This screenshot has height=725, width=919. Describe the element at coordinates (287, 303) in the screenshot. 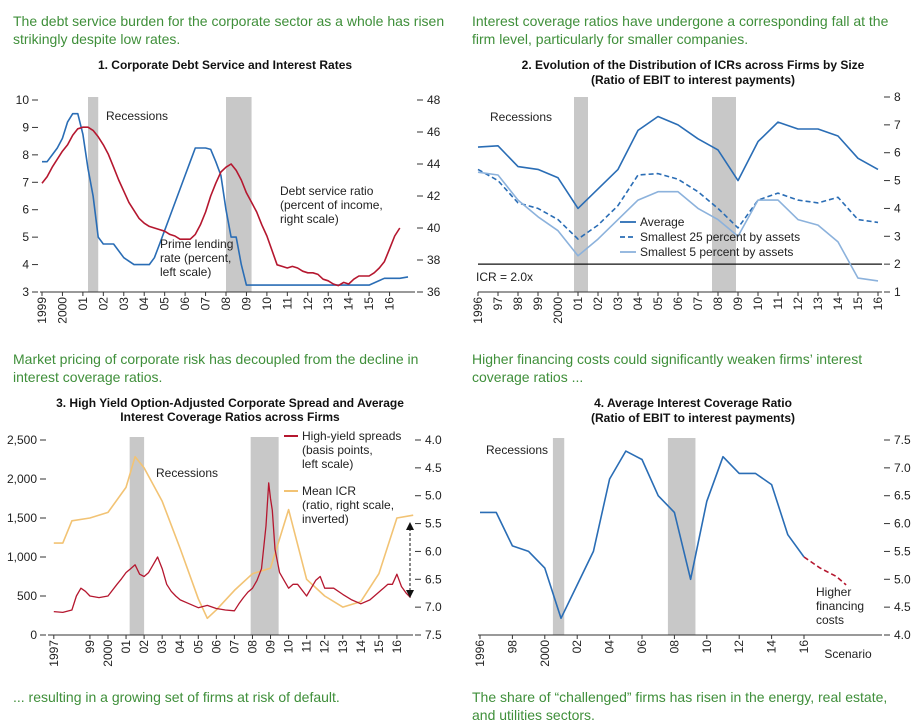

I see `chart1-tick-label: 11` at that location.